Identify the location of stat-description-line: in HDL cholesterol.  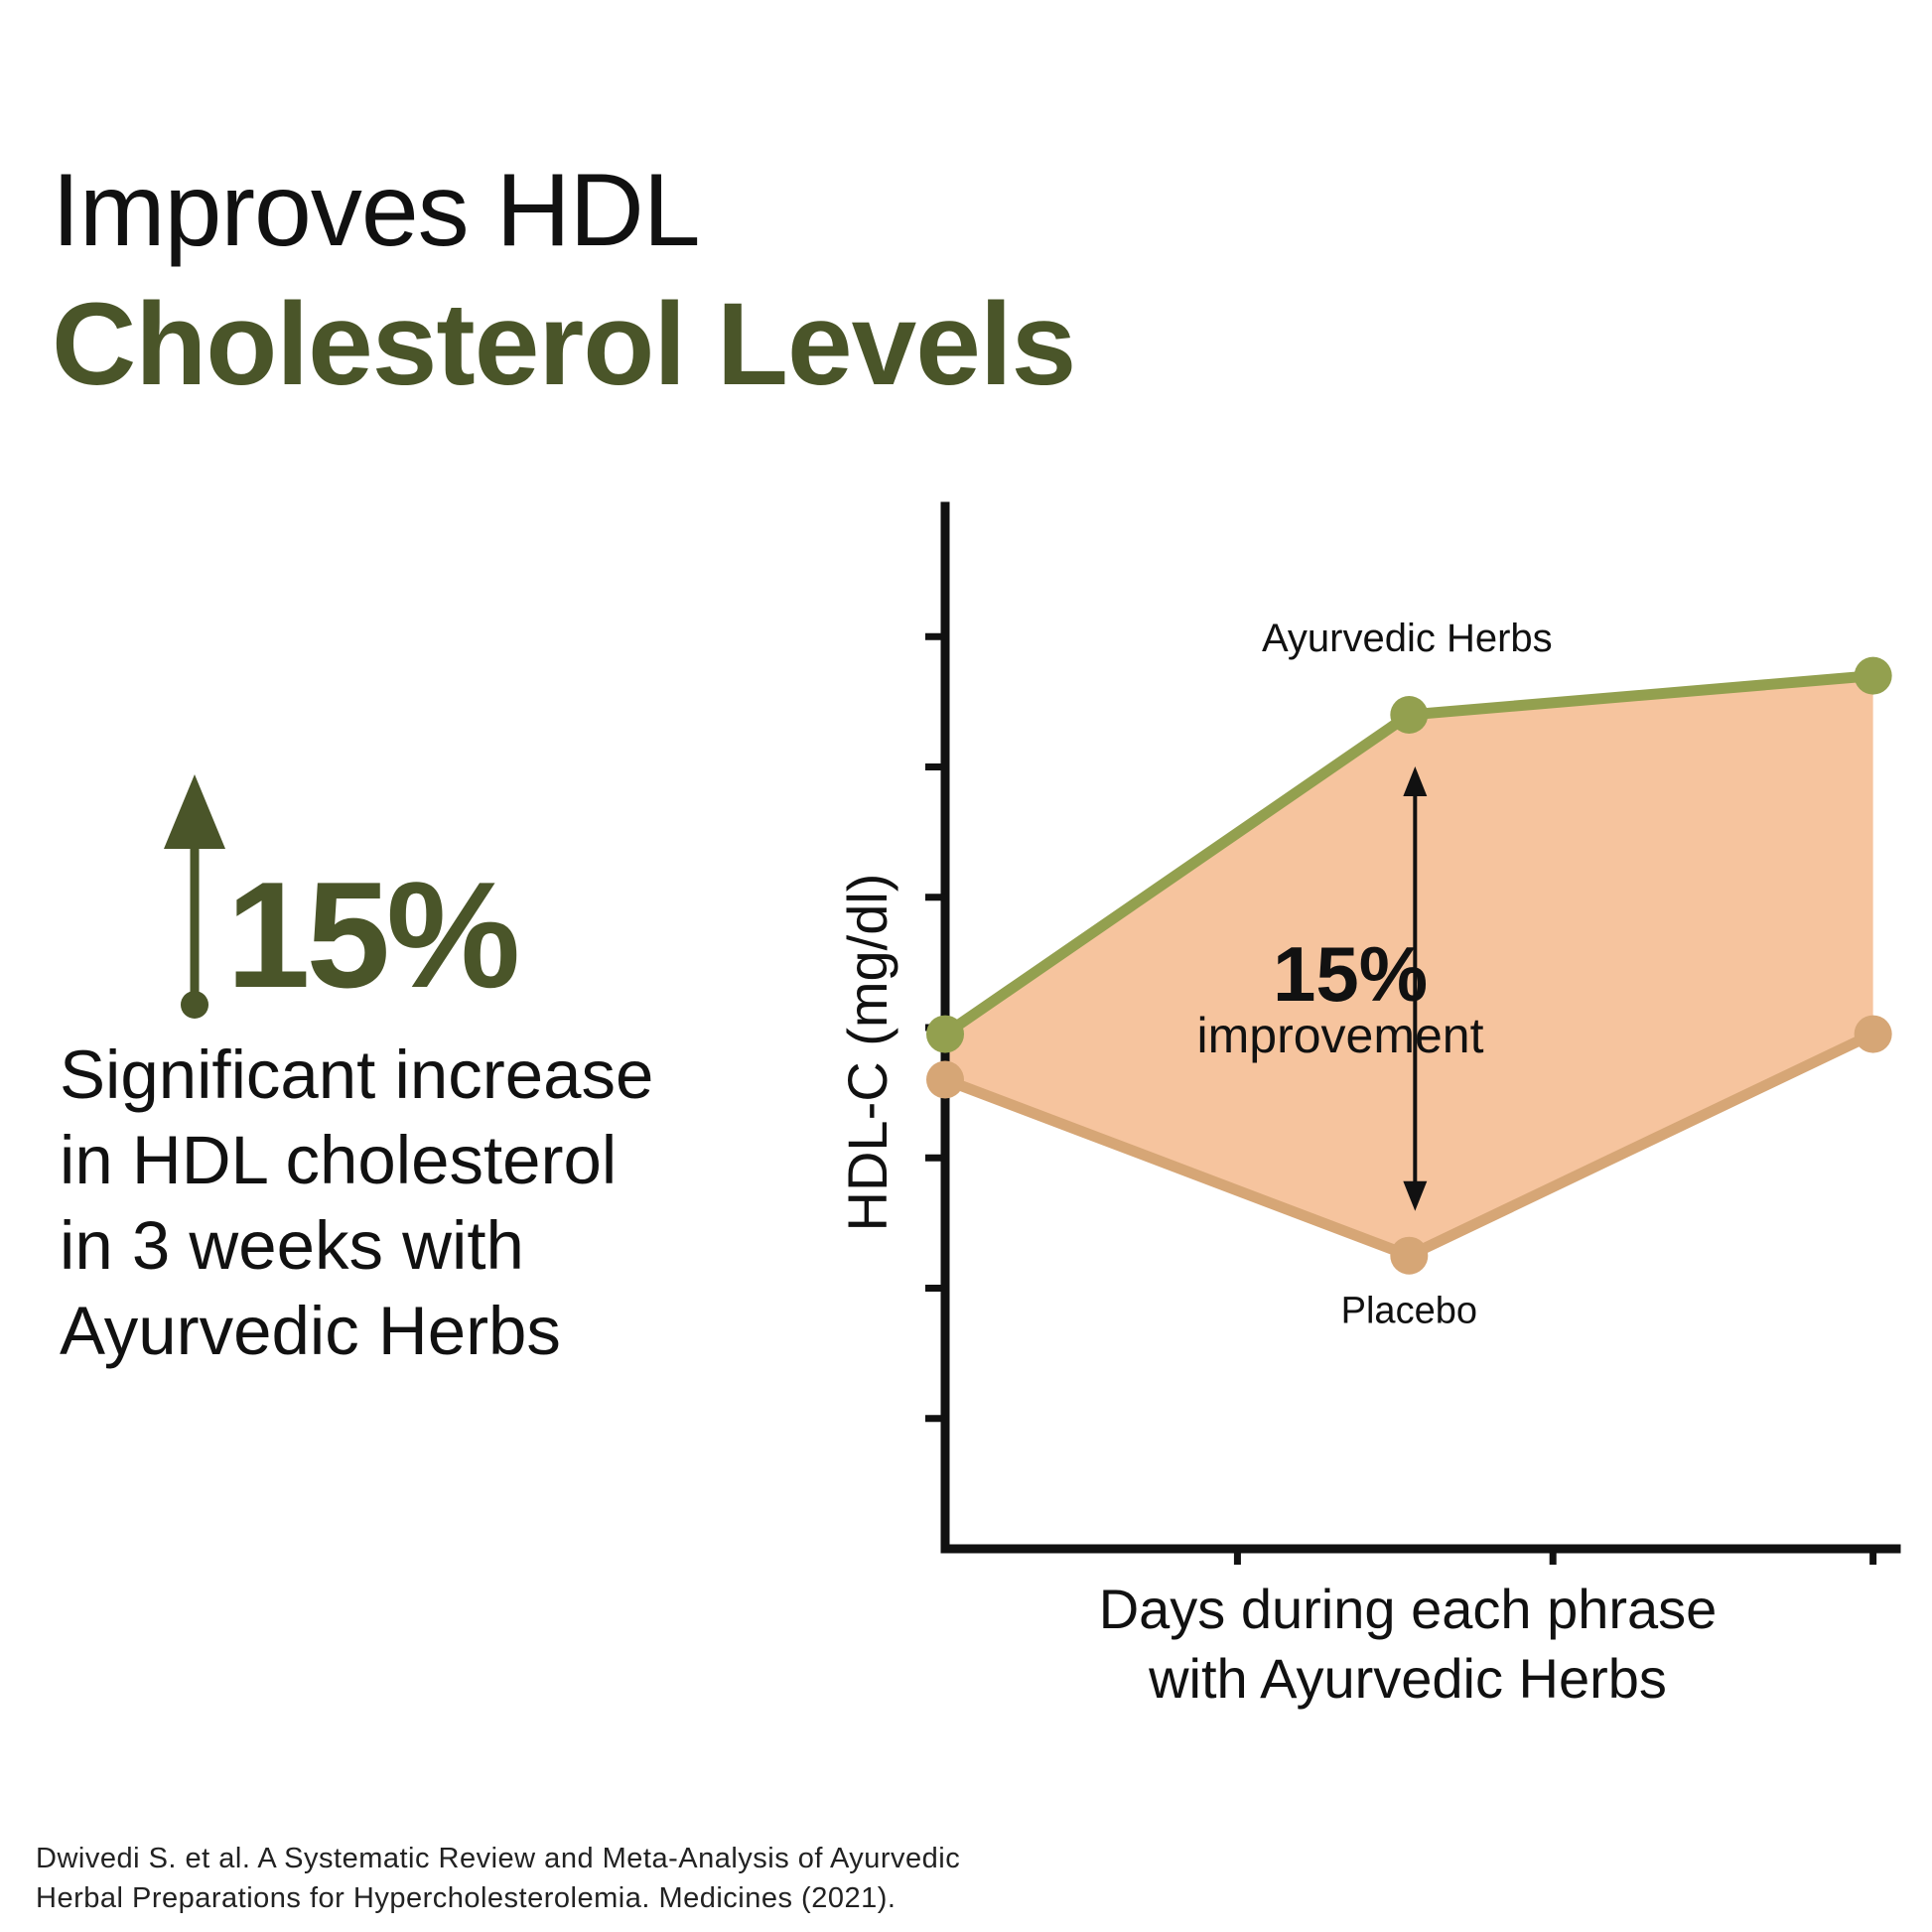
(339, 1160).